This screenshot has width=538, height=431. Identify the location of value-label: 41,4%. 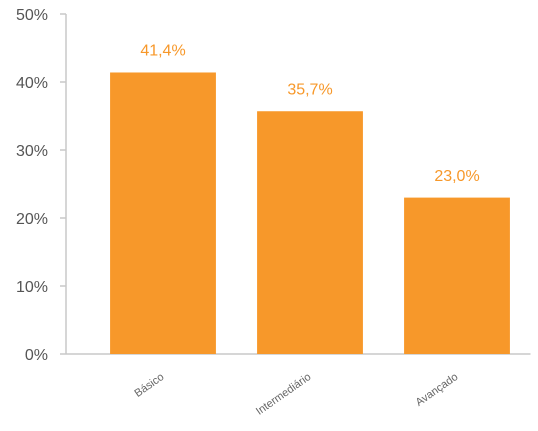
(162, 51).